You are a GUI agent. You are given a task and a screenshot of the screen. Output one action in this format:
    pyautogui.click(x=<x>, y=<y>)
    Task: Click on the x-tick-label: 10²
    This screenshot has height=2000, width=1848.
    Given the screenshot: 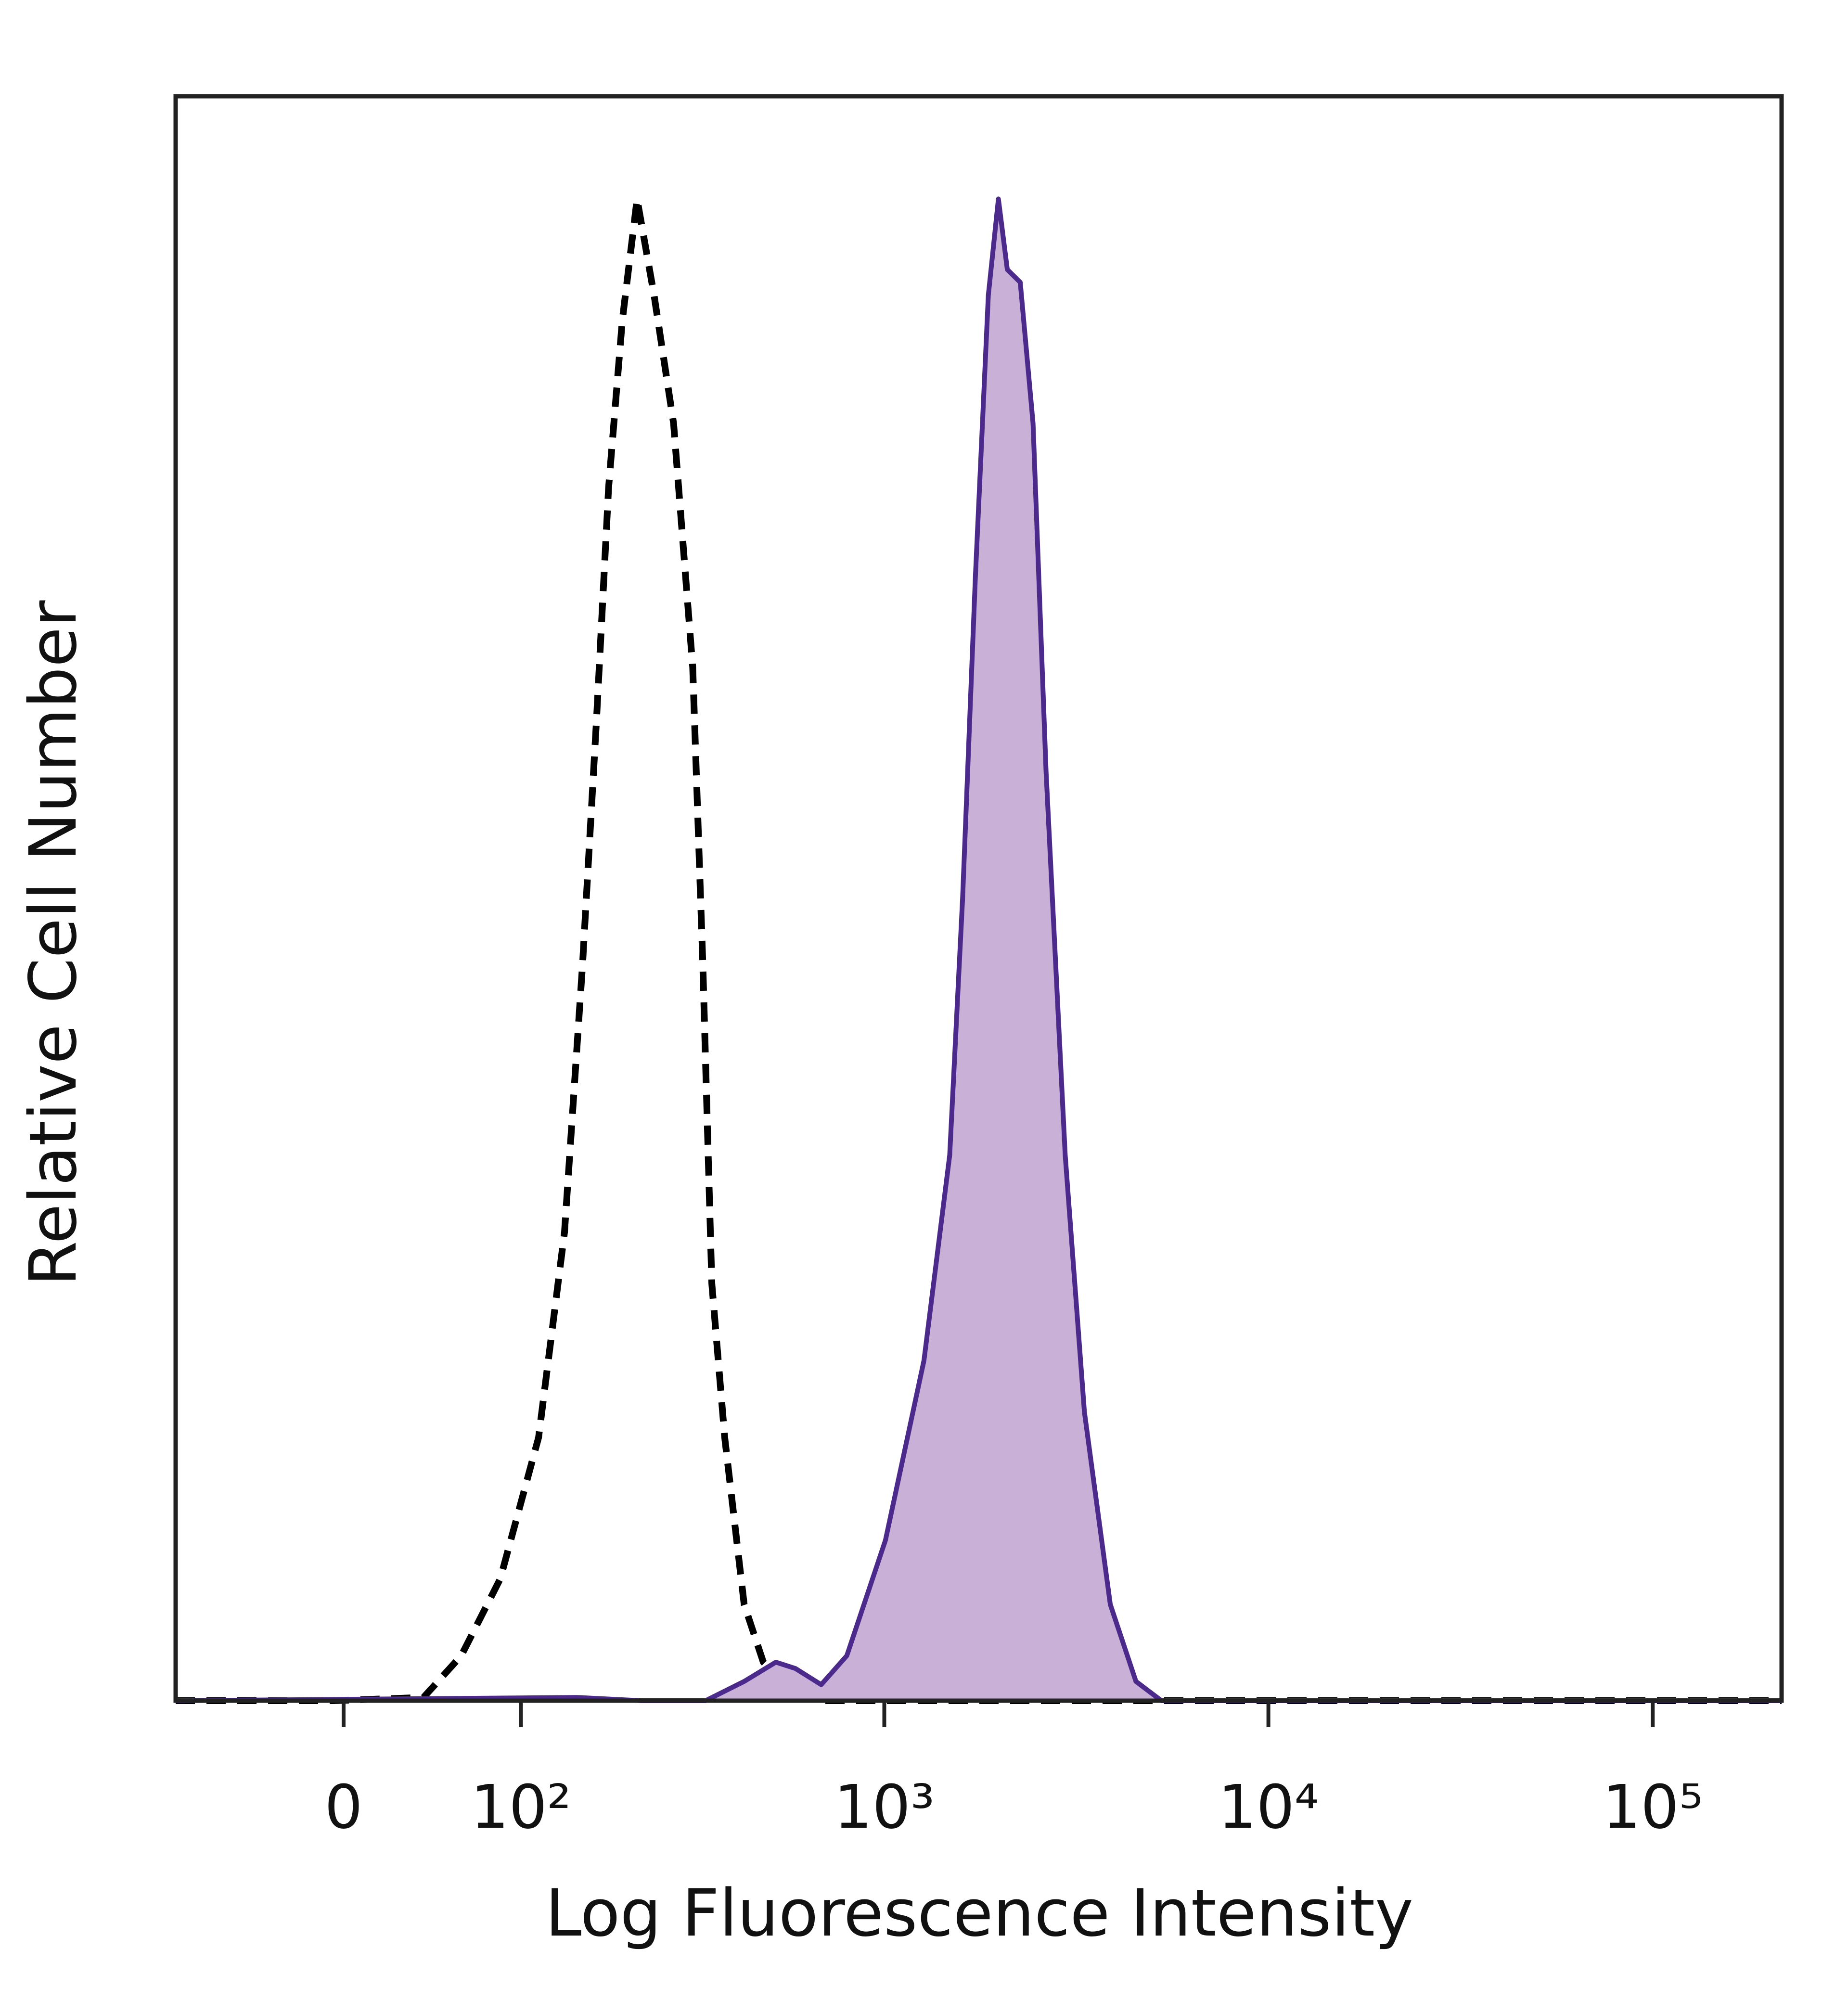 What is the action you would take?
    pyautogui.click(x=521, y=1807)
    